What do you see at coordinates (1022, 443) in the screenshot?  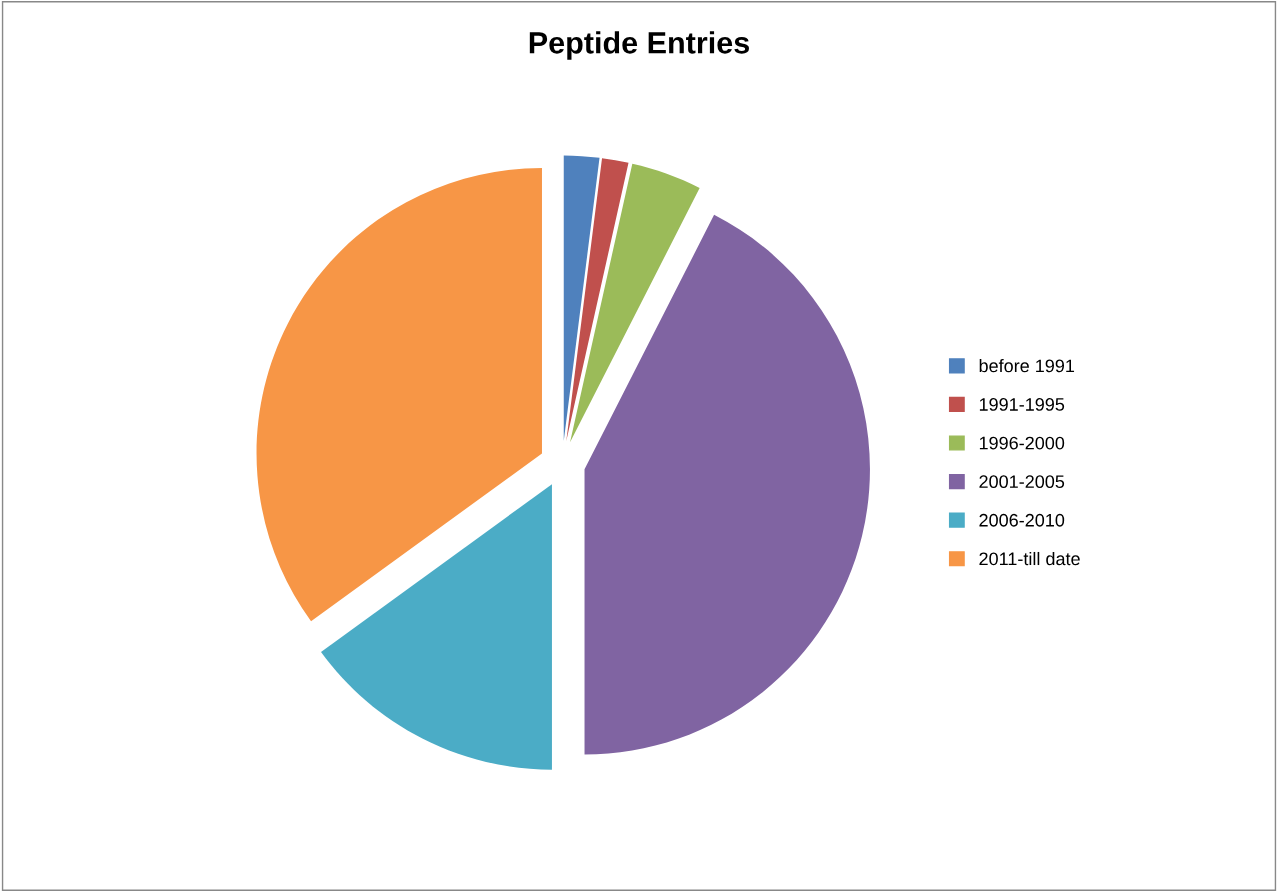 I see `legend-label: 1996-2000` at bounding box center [1022, 443].